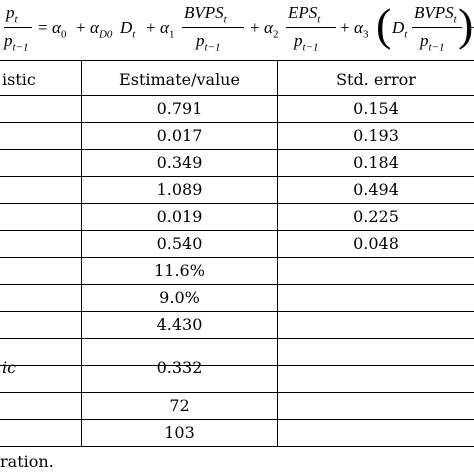 This screenshot has height=474, width=474. What do you see at coordinates (376, 162) in the screenshot?
I see `stderr-cell: 0.184` at bounding box center [376, 162].